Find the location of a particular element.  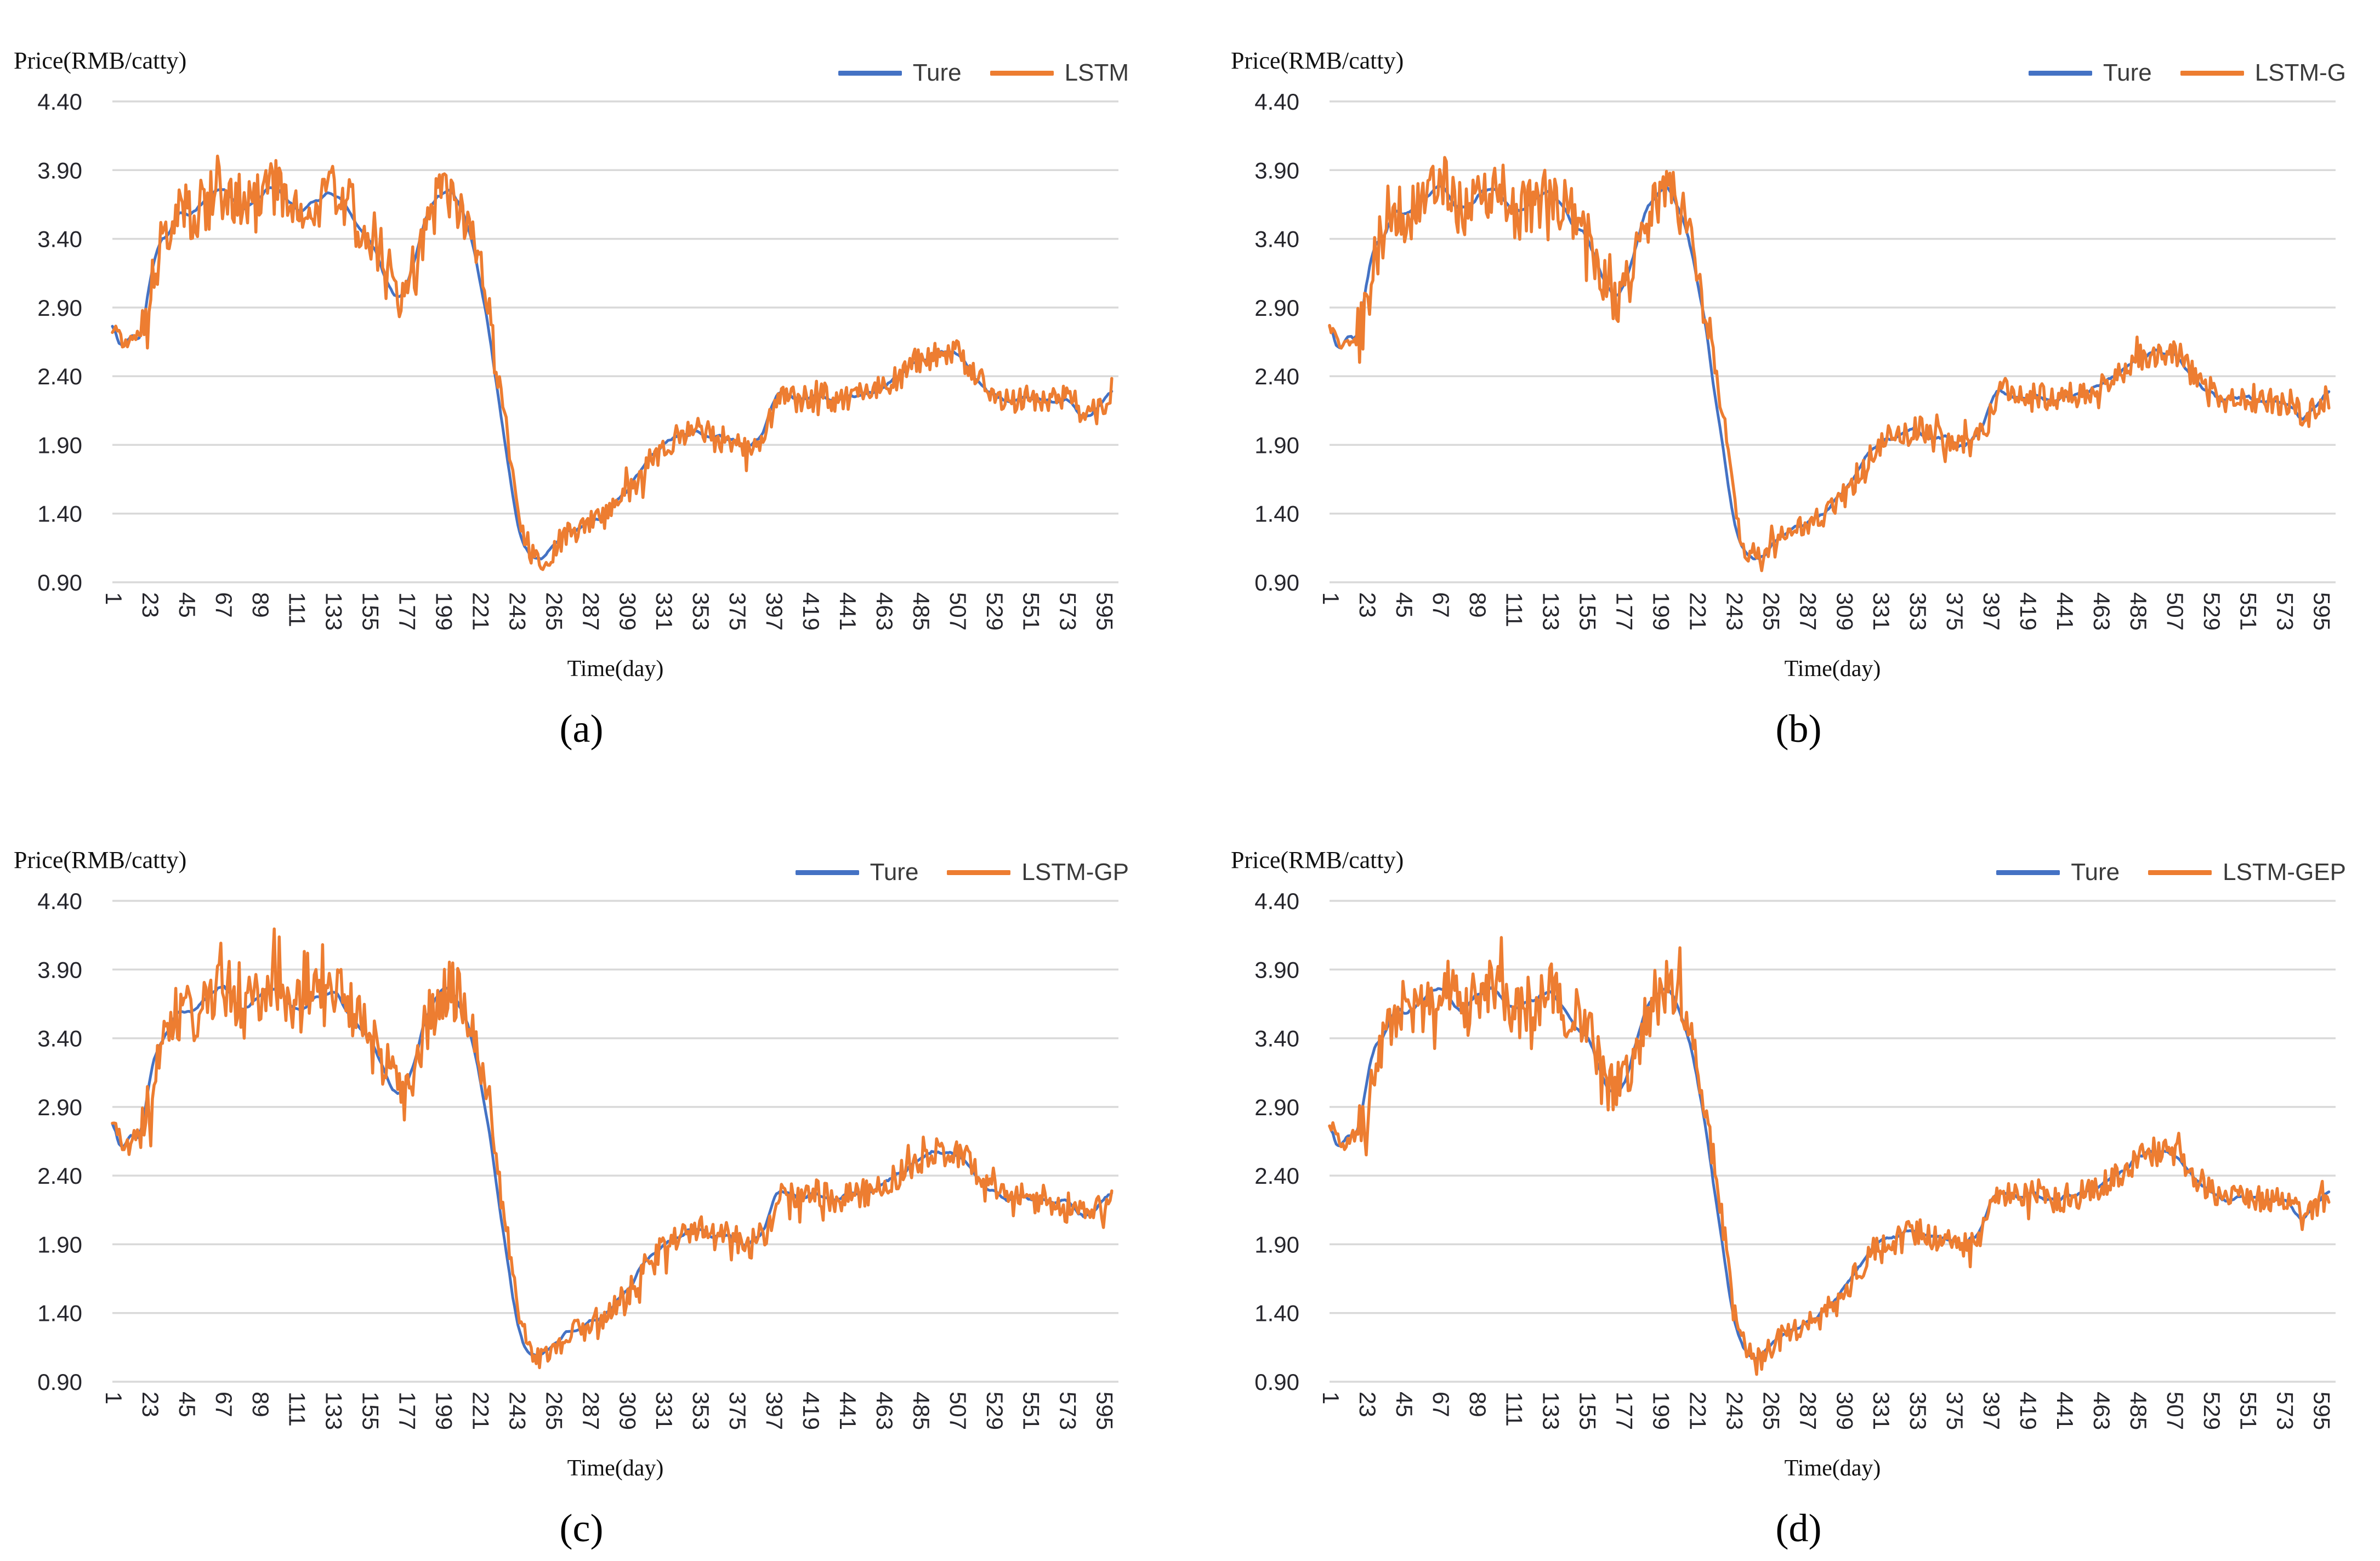

x-tick-label: 23 is located at coordinates (1368, 605).